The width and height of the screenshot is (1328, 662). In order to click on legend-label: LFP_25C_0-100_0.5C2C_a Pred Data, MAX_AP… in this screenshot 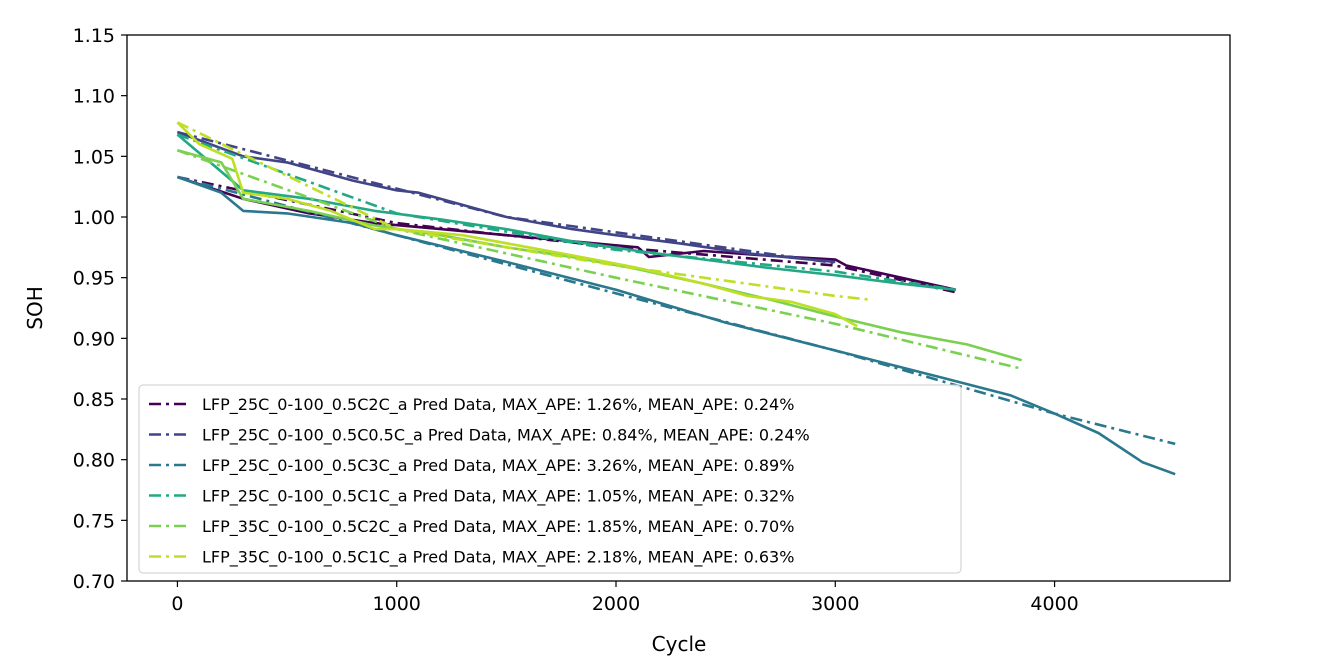, I will do `click(498, 405)`.